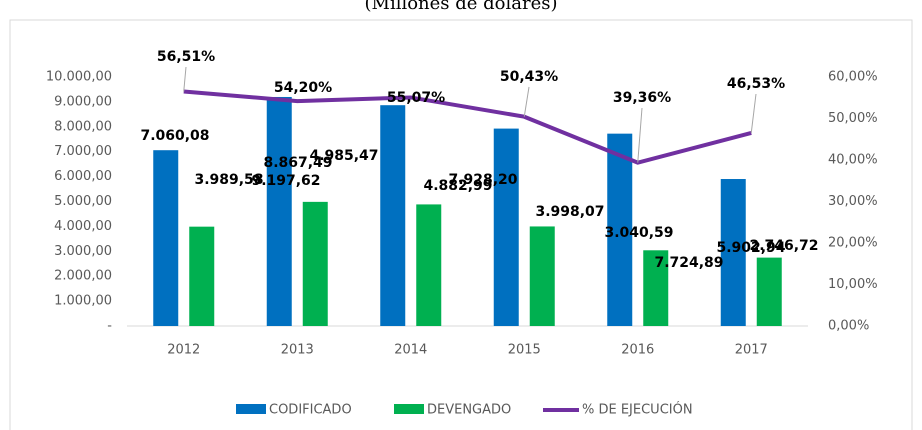 The height and width of the screenshot is (430, 922). What do you see at coordinates (83, 176) in the screenshot?
I see `y-tick-label: 6.000,00` at bounding box center [83, 176].